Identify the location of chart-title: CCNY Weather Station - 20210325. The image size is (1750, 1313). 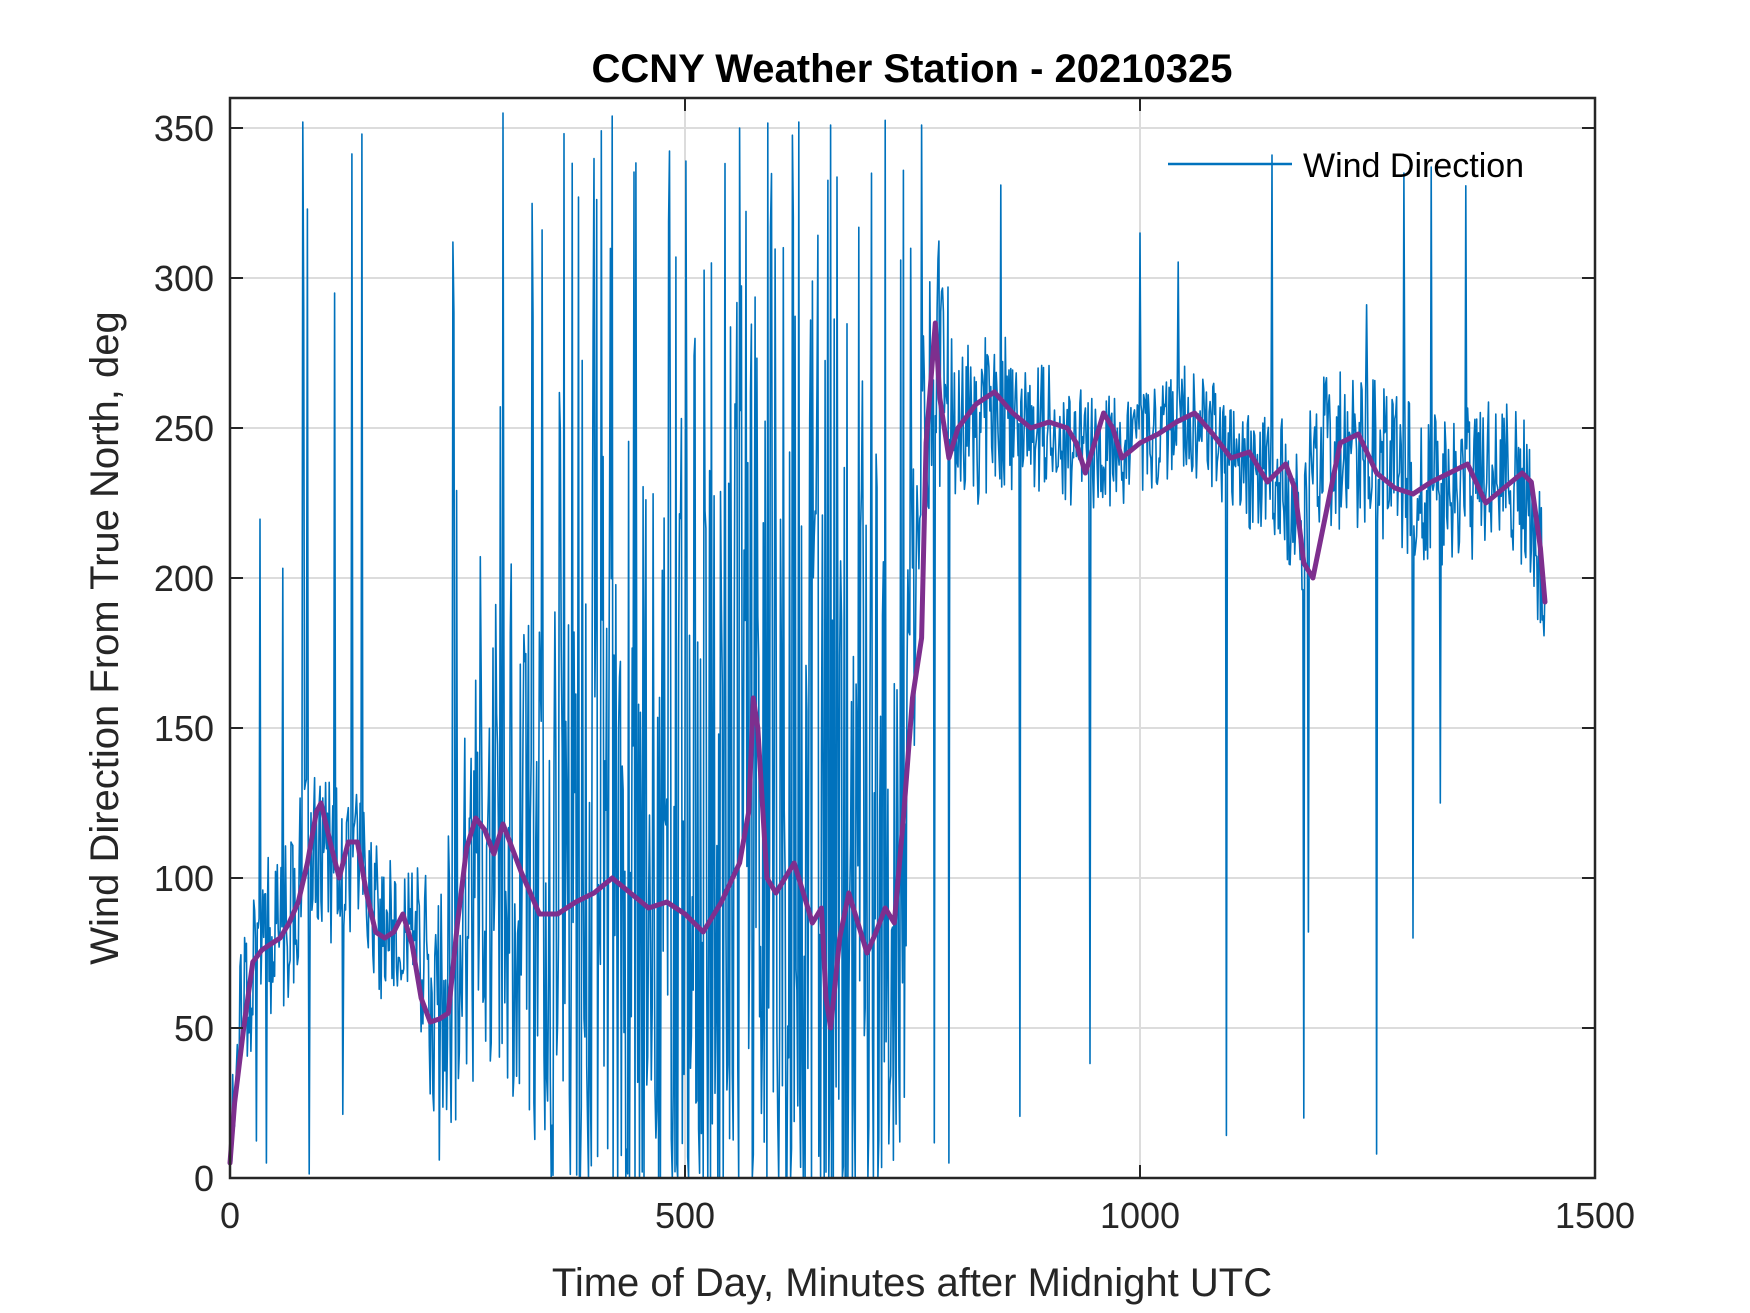
(912, 69).